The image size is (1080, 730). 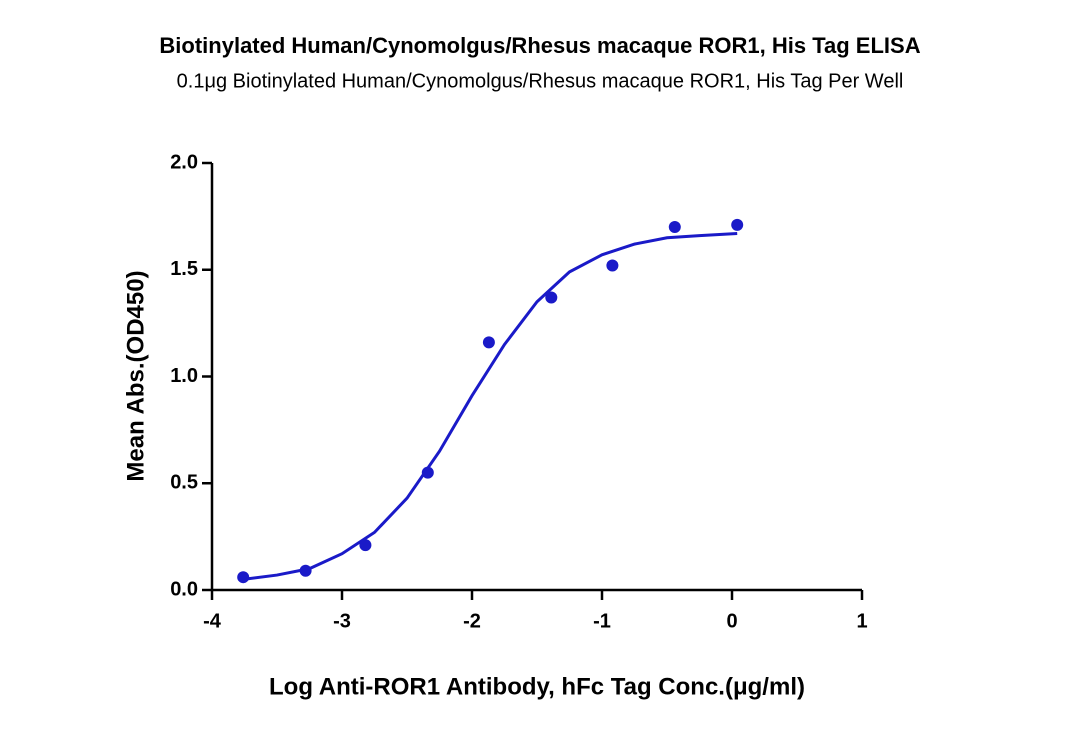 I want to click on y-tick-label: 2.0, so click(x=184, y=162).